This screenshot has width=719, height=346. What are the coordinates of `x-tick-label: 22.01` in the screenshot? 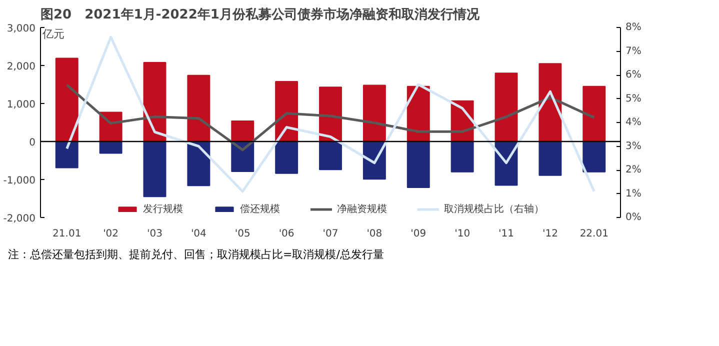 It's located at (594, 234).